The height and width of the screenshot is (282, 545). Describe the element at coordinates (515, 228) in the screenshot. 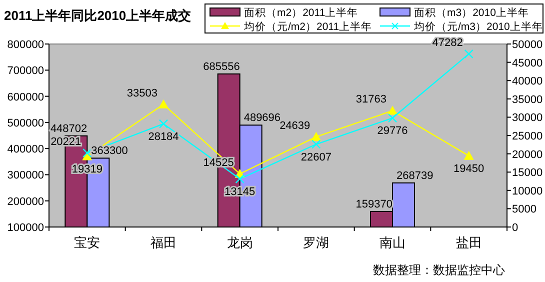

I see `y2-tick-label: 0` at that location.